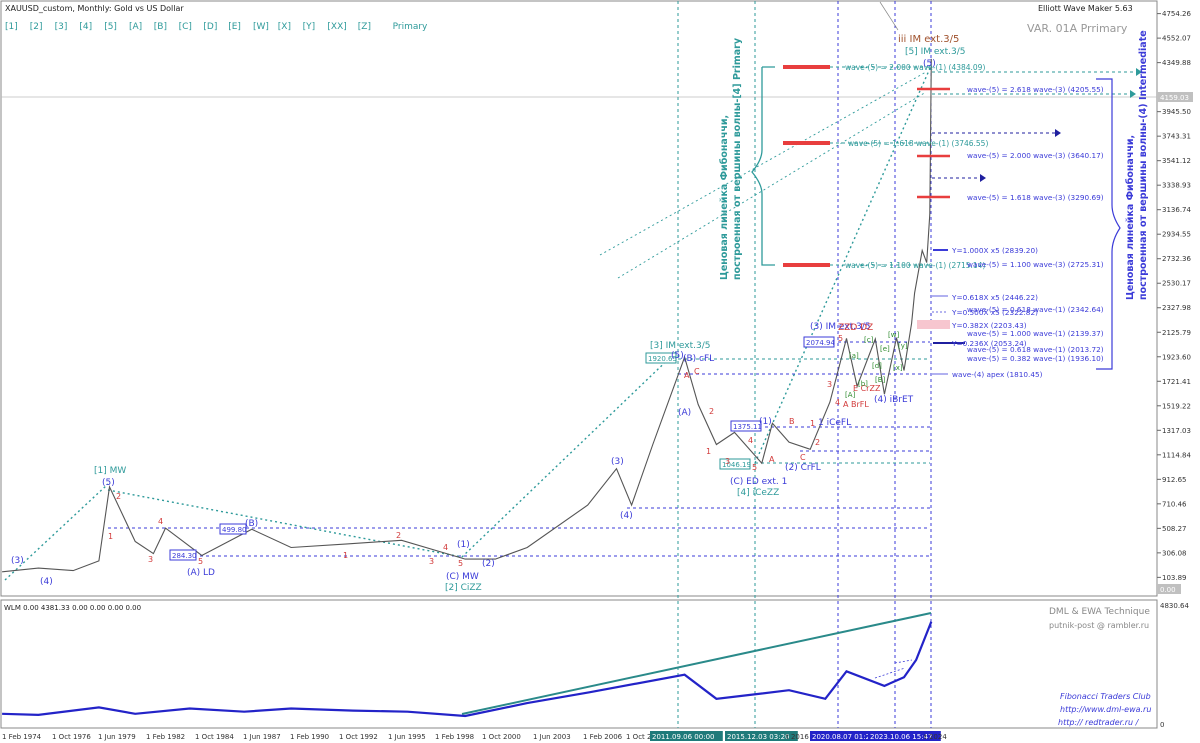 The width and height of the screenshot is (1200, 743). What do you see at coordinates (1085, 8) in the screenshot?
I see `plugin-name: Elliott Wave Maker 5.63` at bounding box center [1085, 8].